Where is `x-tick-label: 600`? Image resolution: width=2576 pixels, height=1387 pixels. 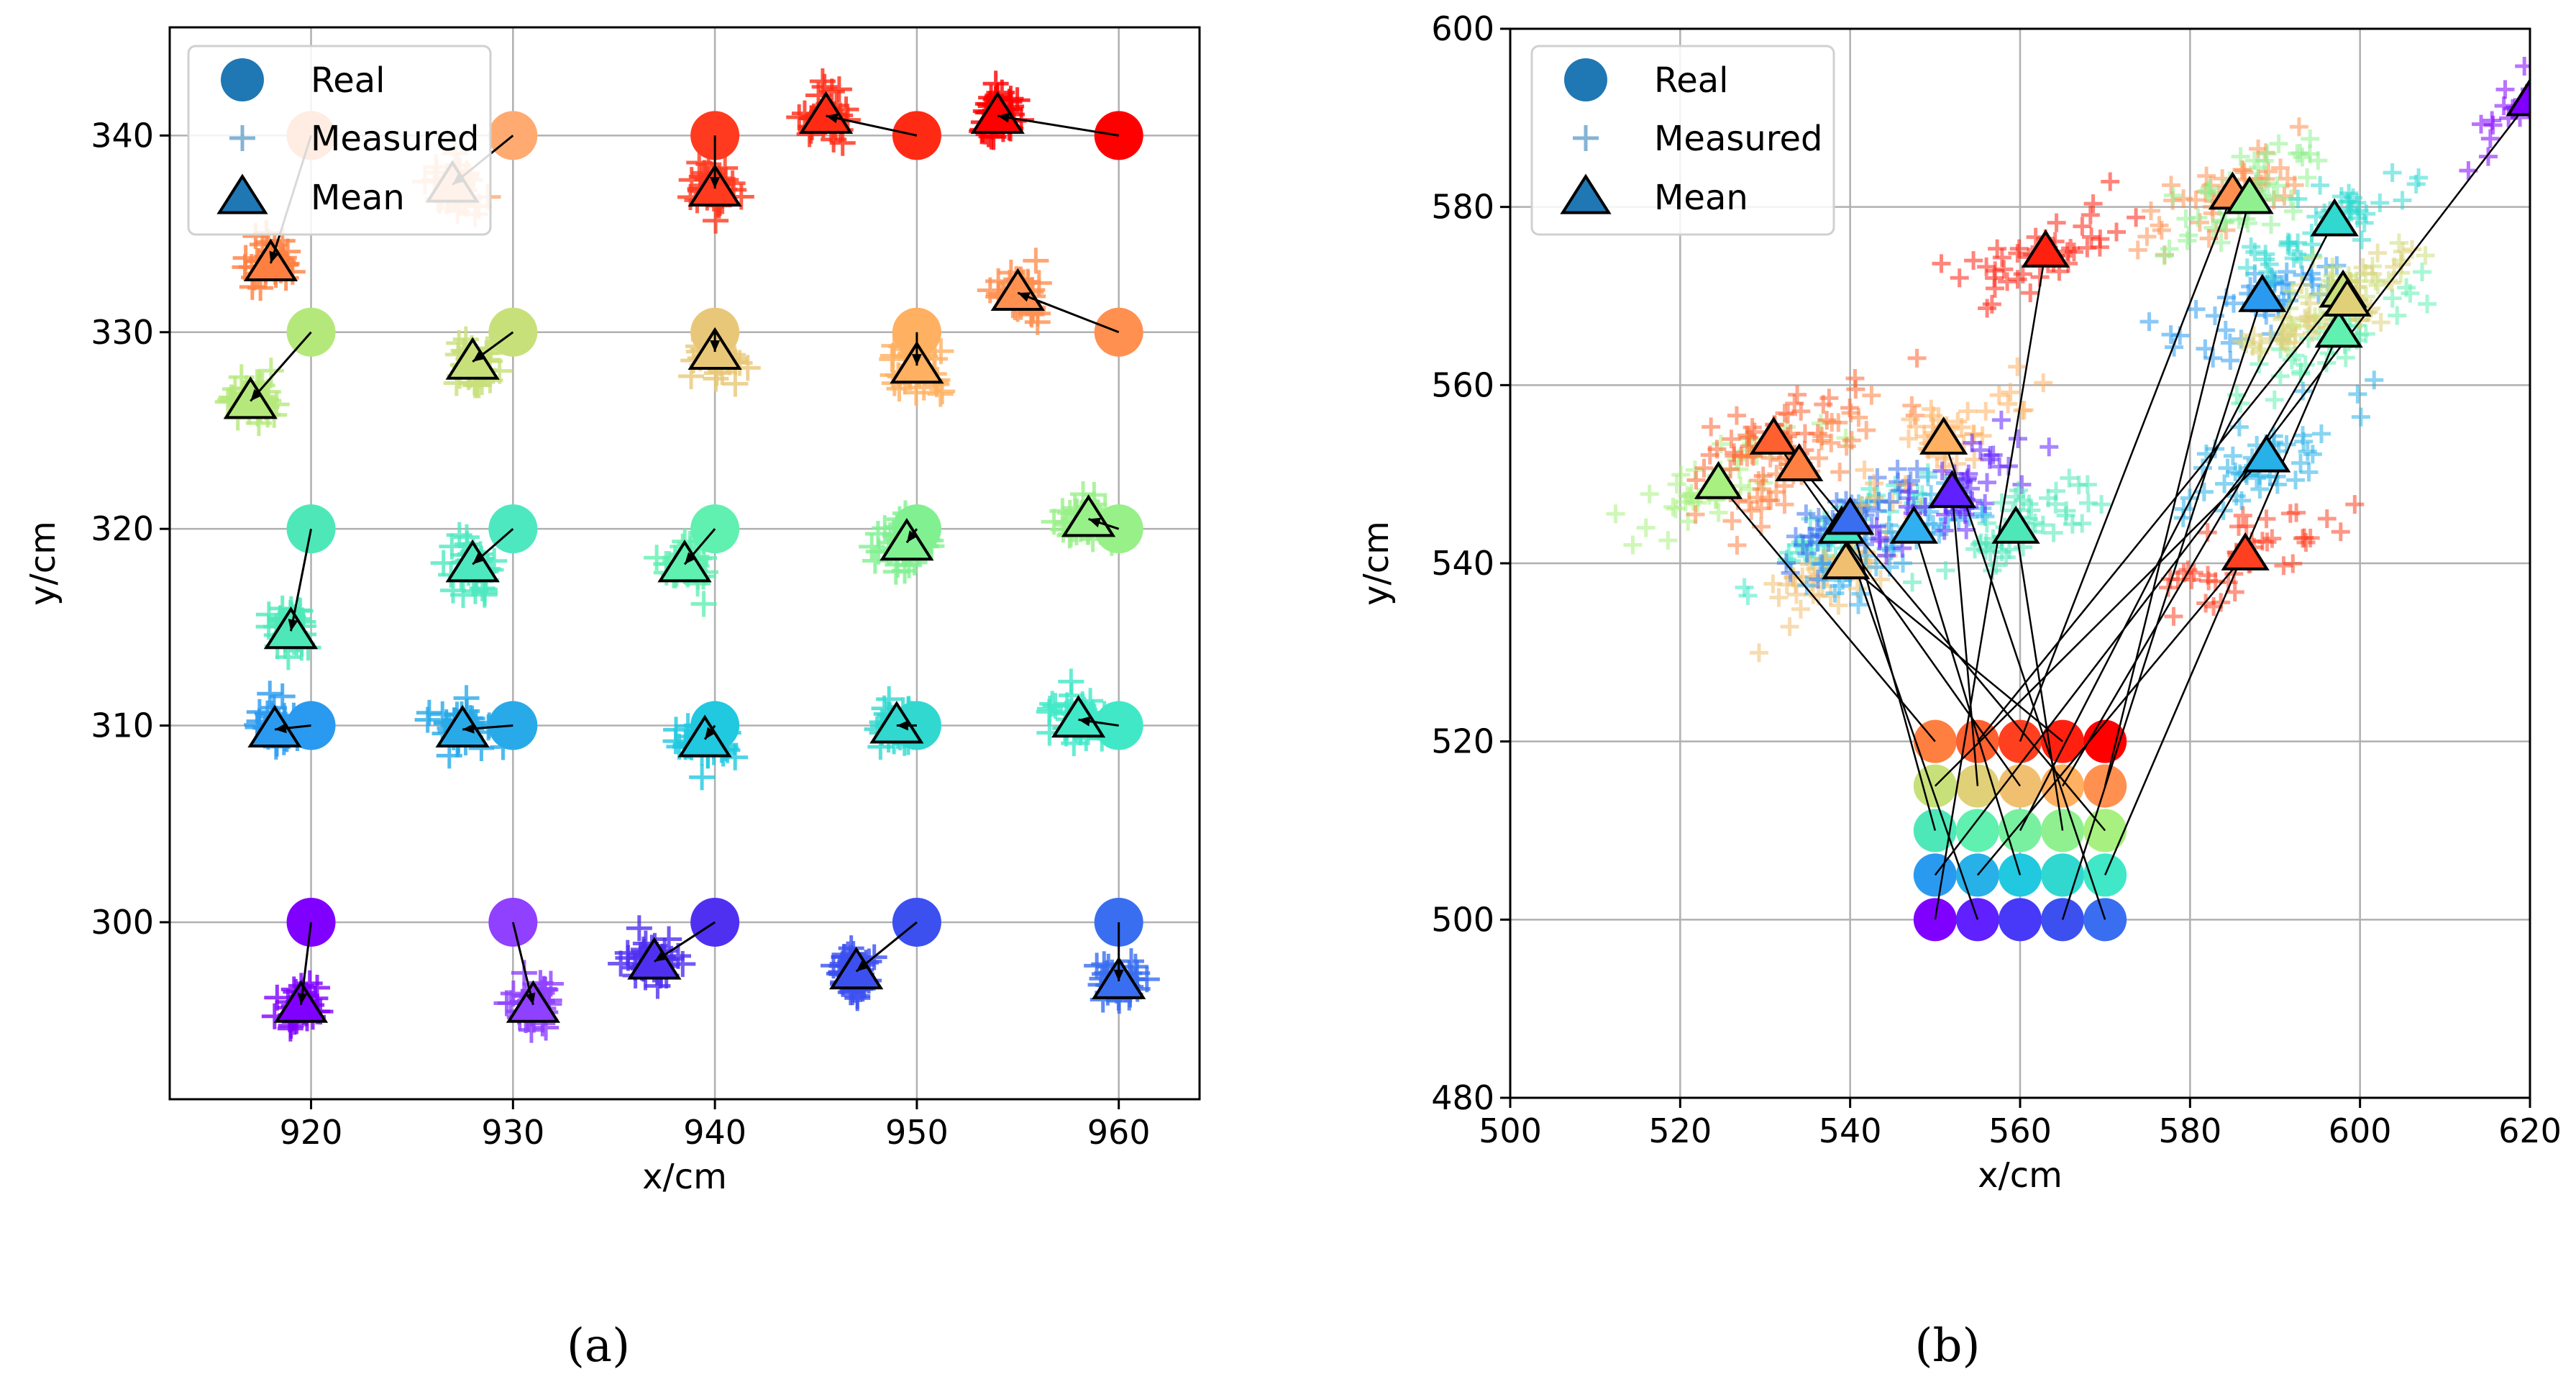
x-tick-label: 600 is located at coordinates (2360, 1130).